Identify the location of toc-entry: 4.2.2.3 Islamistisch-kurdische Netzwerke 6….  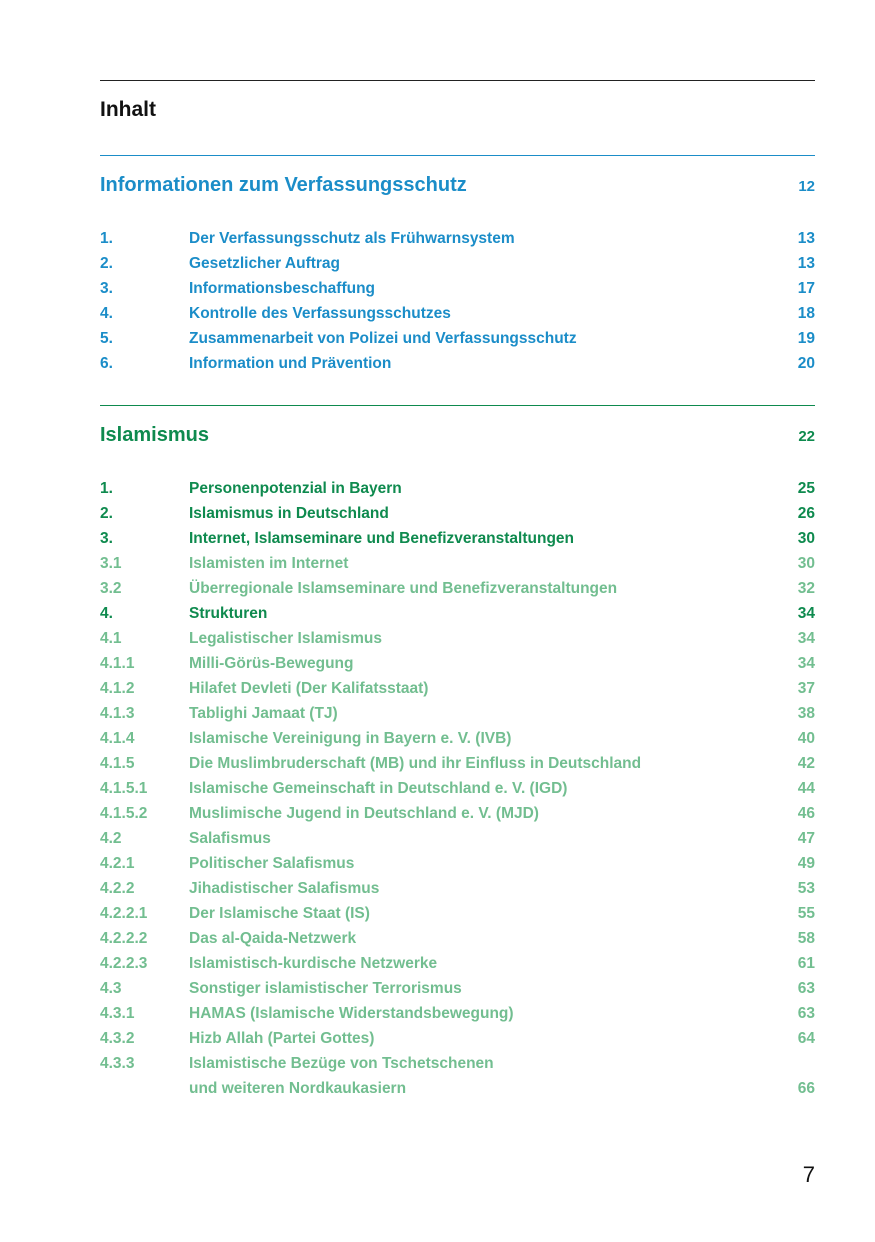
(457, 963).